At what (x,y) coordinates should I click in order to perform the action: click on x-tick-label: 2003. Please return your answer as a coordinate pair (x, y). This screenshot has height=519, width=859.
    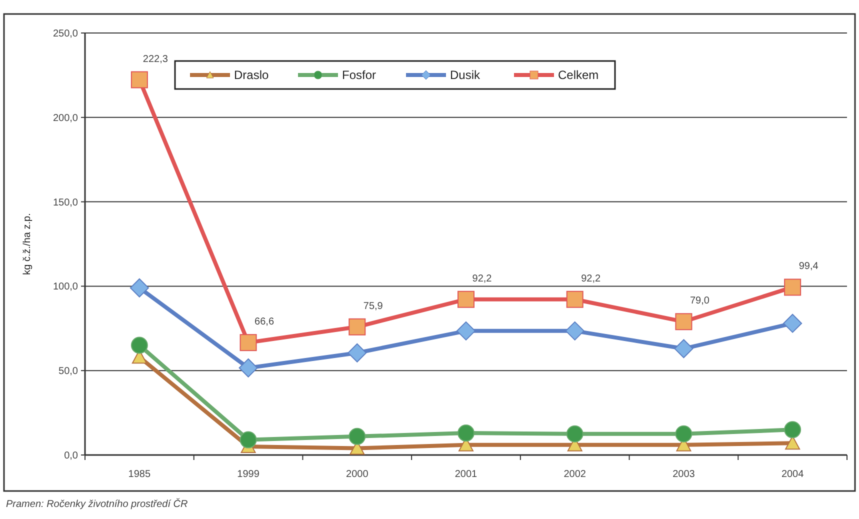
    Looking at the image, I should click on (684, 474).